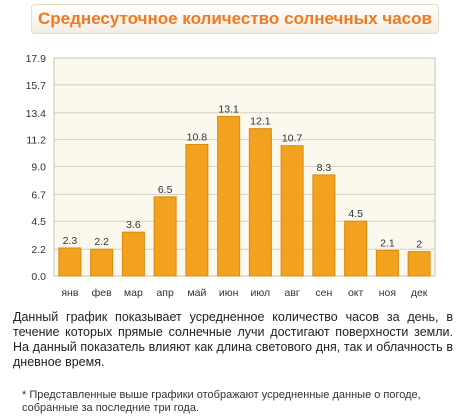 This screenshot has height=418, width=470. Describe the element at coordinates (101, 242) in the screenshot. I see `value-label: 2.2` at that location.